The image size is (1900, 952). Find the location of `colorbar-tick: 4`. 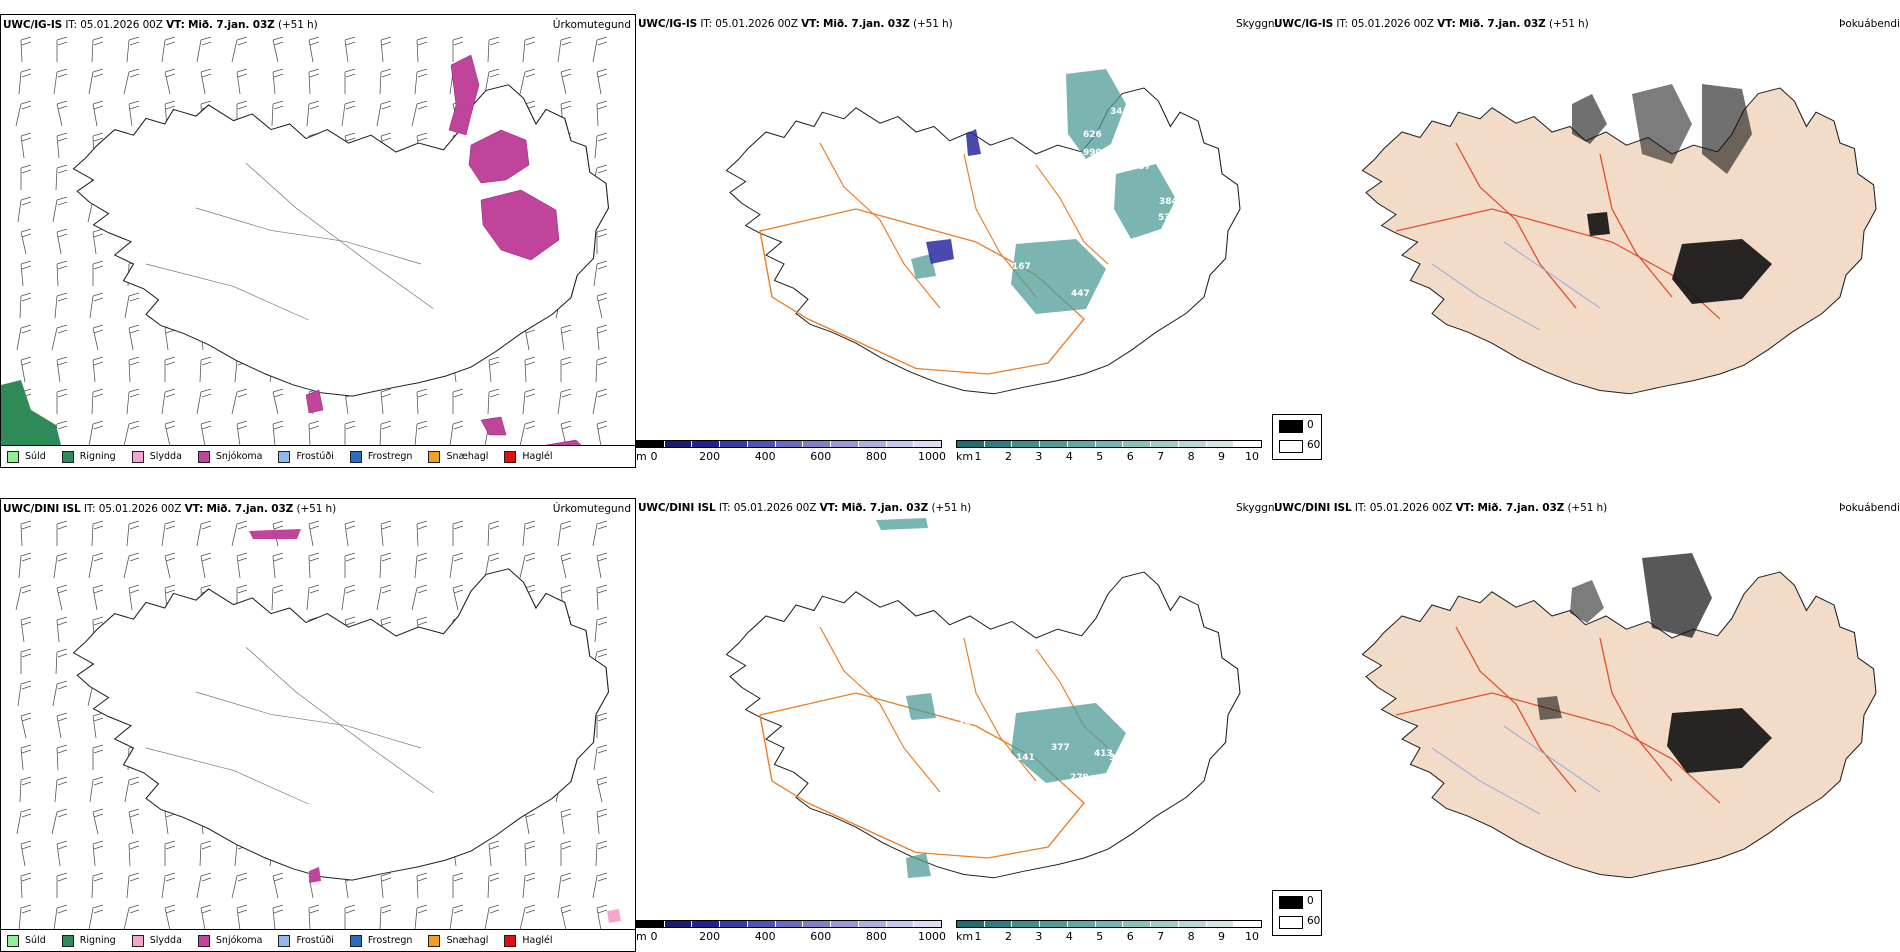

colorbar-tick: 4 is located at coordinates (1069, 936).